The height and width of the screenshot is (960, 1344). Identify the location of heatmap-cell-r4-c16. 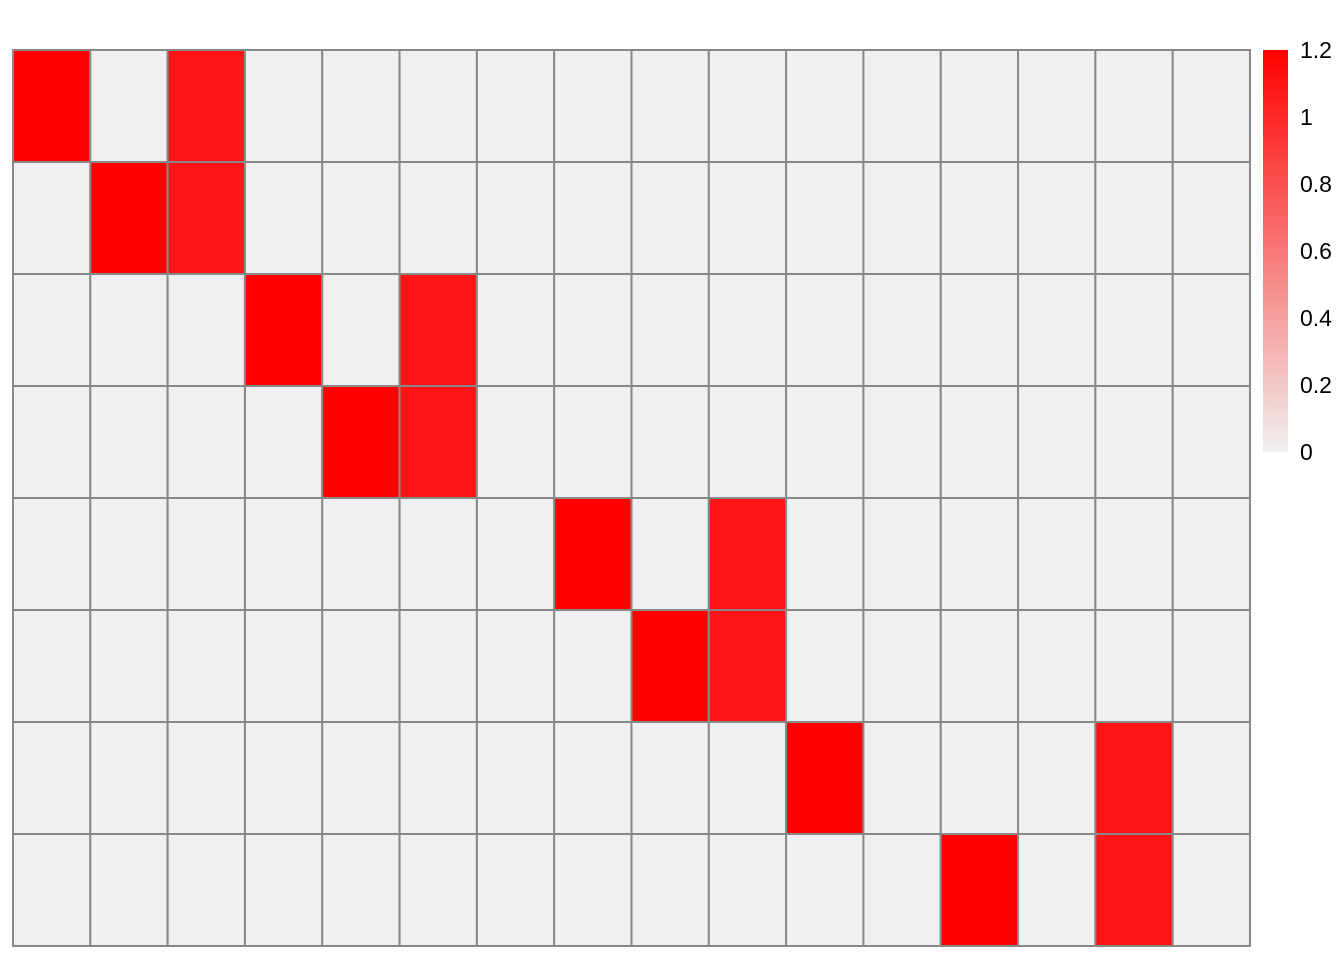
(1211, 442).